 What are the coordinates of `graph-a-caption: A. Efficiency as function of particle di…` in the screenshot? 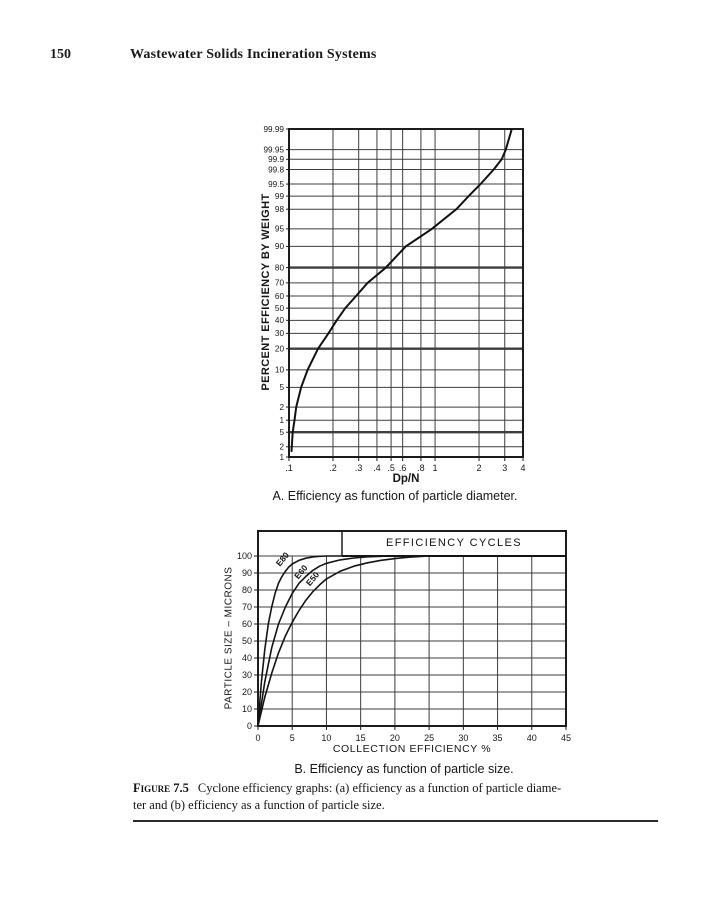 It's located at (395, 496).